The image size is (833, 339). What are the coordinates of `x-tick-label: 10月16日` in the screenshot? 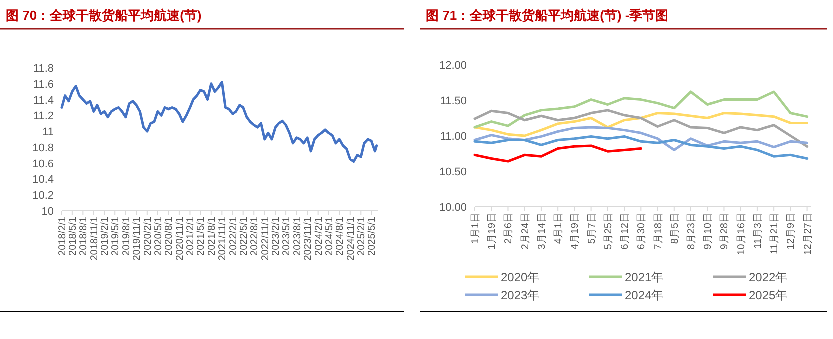 It's located at (742, 234).